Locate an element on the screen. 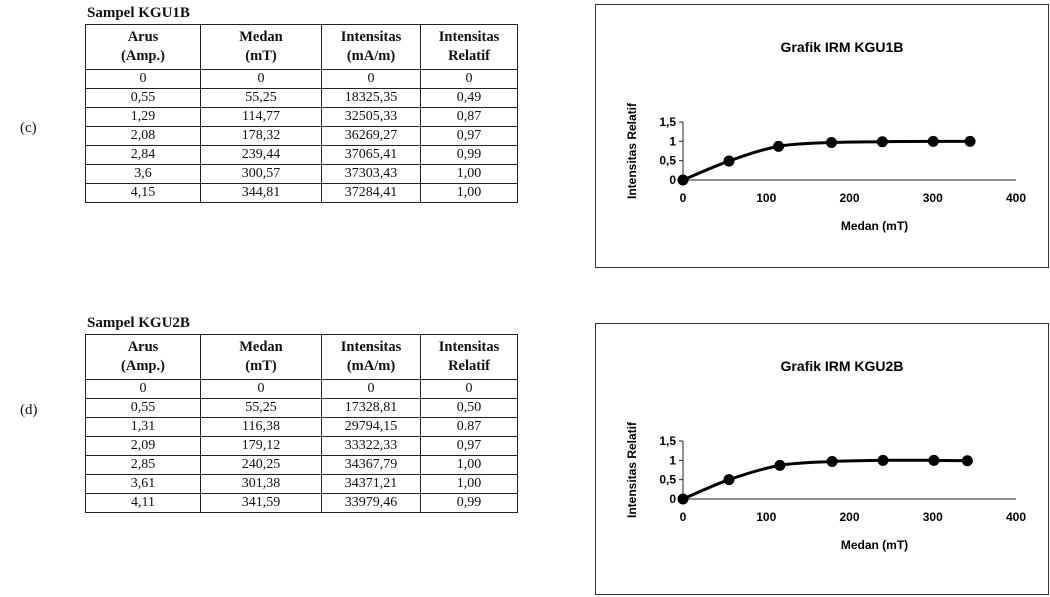  table-cell: 2,08 is located at coordinates (143, 136).